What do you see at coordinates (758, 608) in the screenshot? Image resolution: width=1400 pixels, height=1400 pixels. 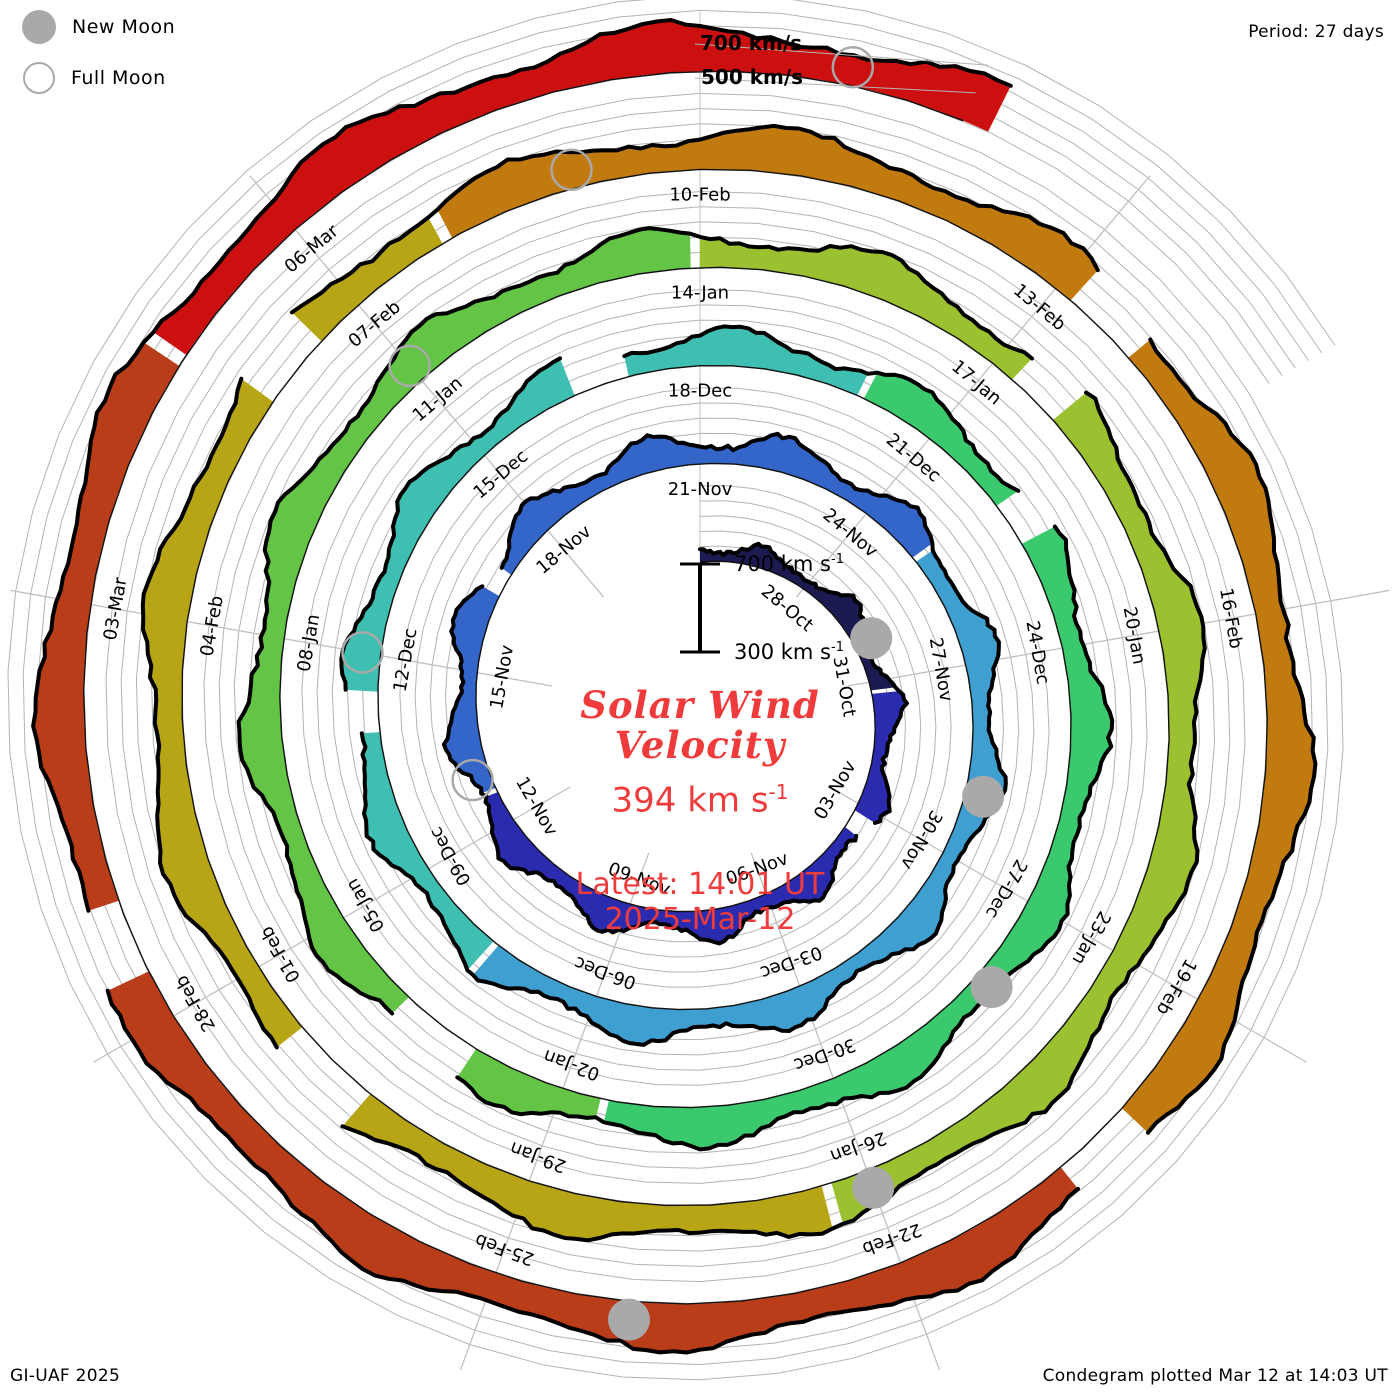 I see `scale-bar: 700 km s-1 300 km s-1` at bounding box center [758, 608].